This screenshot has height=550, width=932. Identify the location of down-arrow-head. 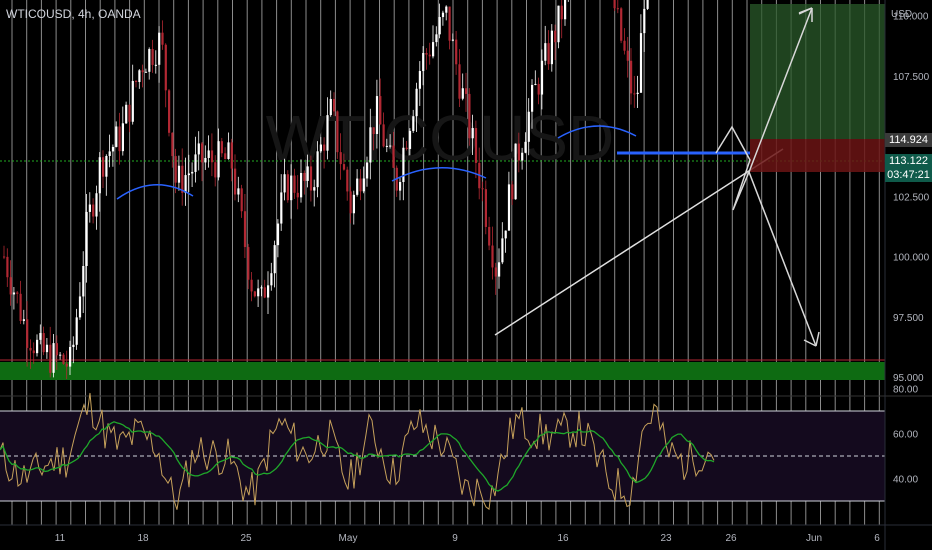
(811, 339).